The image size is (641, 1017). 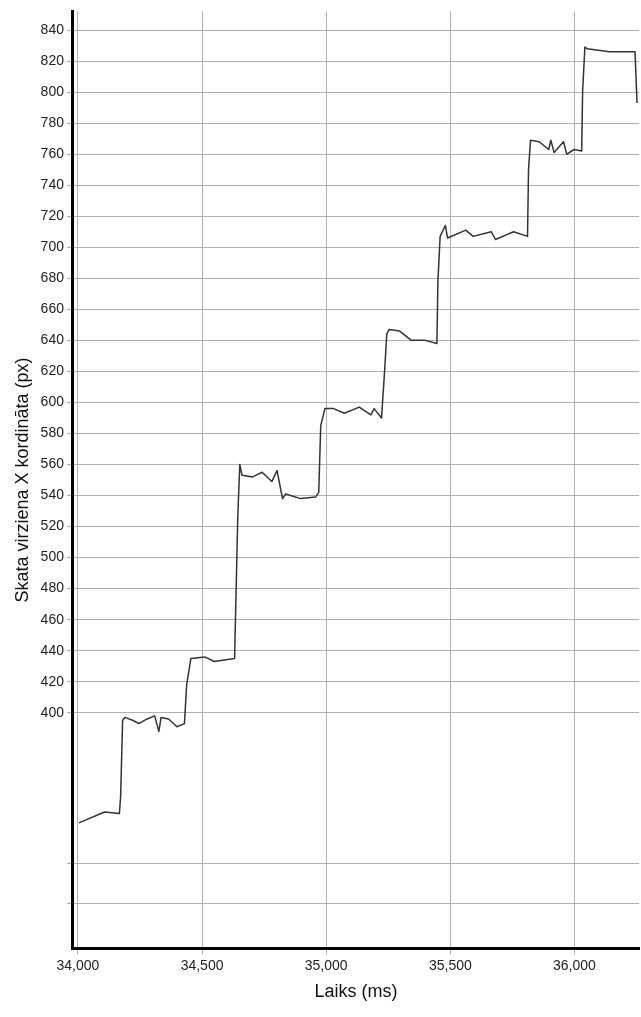 What do you see at coordinates (52, 556) in the screenshot?
I see `y-tick-label: 500` at bounding box center [52, 556].